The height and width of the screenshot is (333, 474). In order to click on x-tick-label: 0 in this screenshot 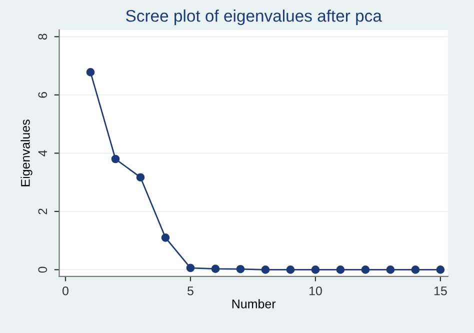, I will do `click(65, 291)`.